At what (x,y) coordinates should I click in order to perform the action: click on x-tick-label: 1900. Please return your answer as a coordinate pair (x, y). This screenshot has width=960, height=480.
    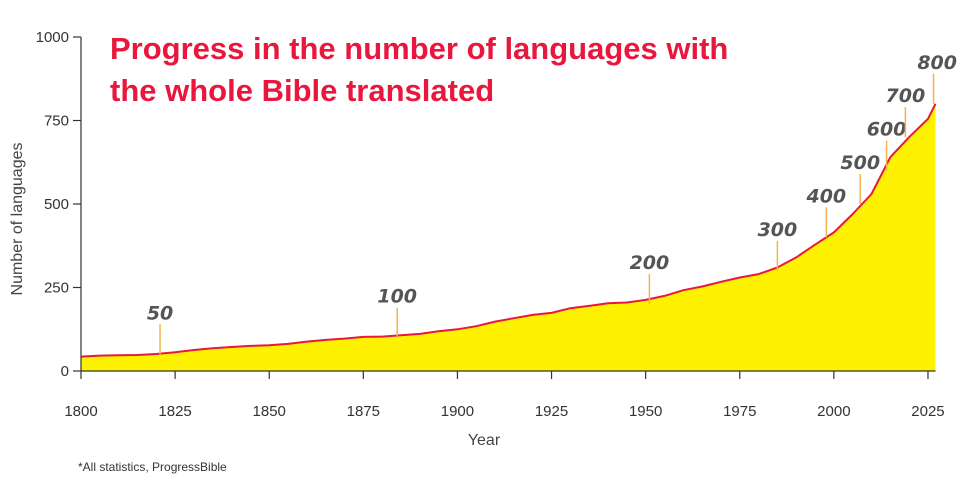
    Looking at the image, I should click on (457, 411).